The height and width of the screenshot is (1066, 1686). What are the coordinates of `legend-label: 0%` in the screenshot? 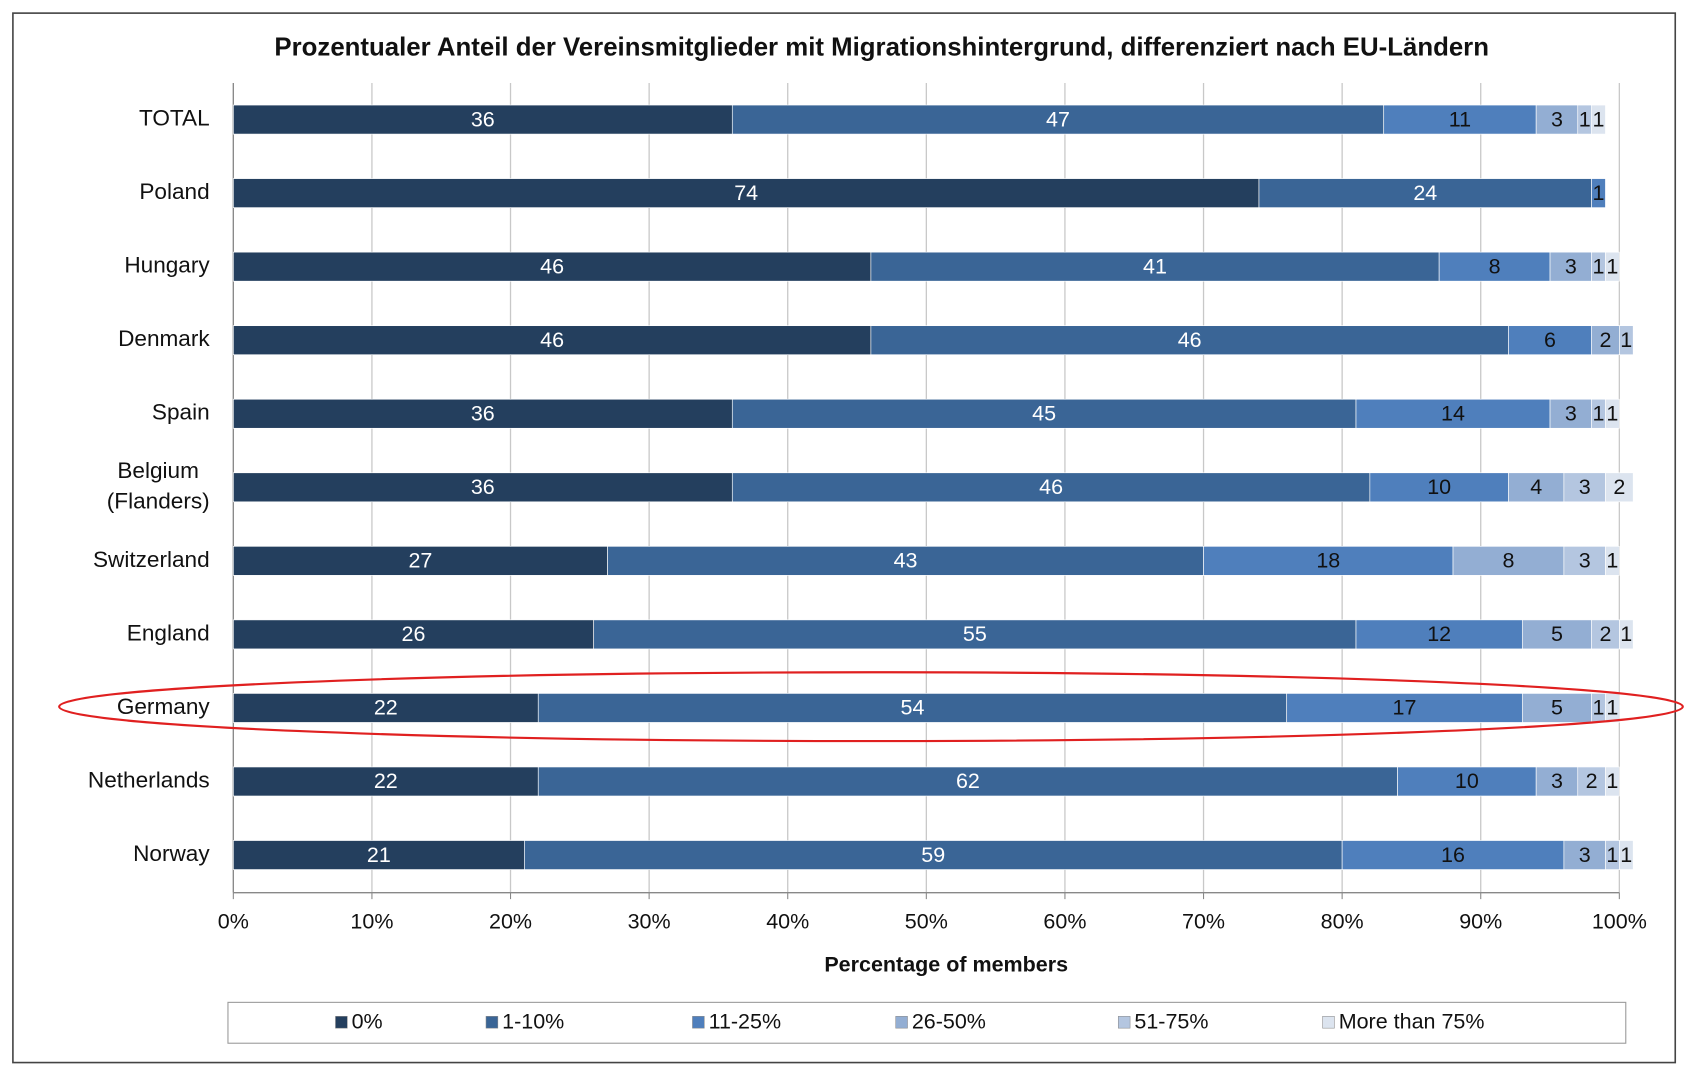 It's located at (367, 1021).